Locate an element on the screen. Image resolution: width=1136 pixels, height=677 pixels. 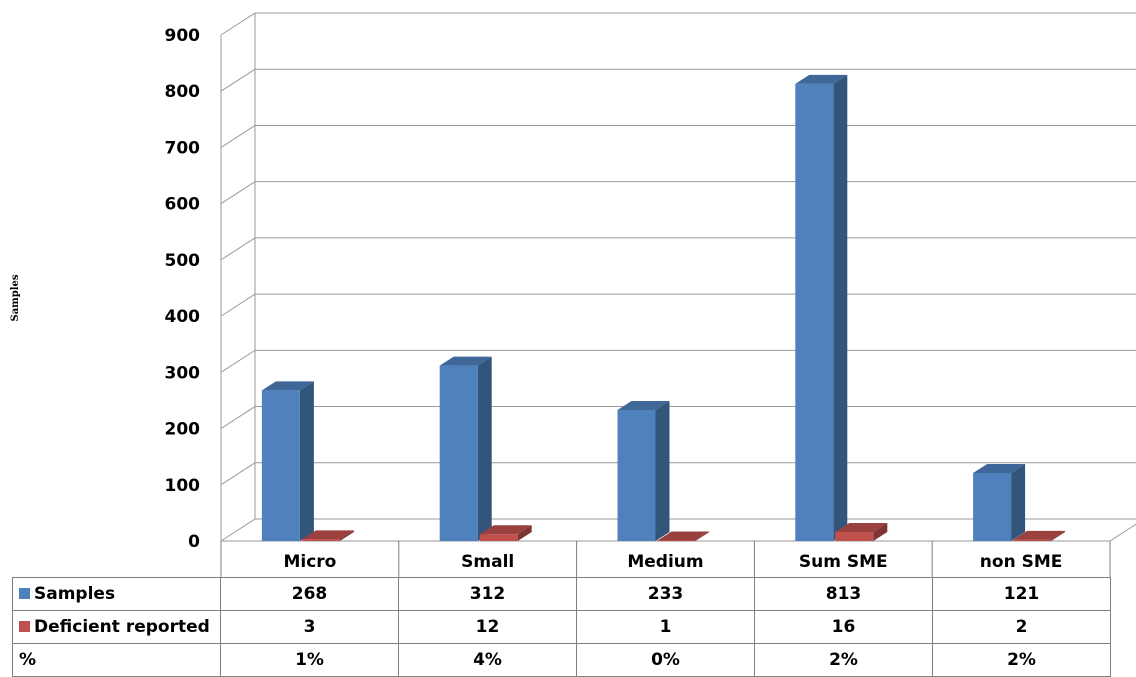
y-axis-label: Samples is located at coordinates (15, 297).